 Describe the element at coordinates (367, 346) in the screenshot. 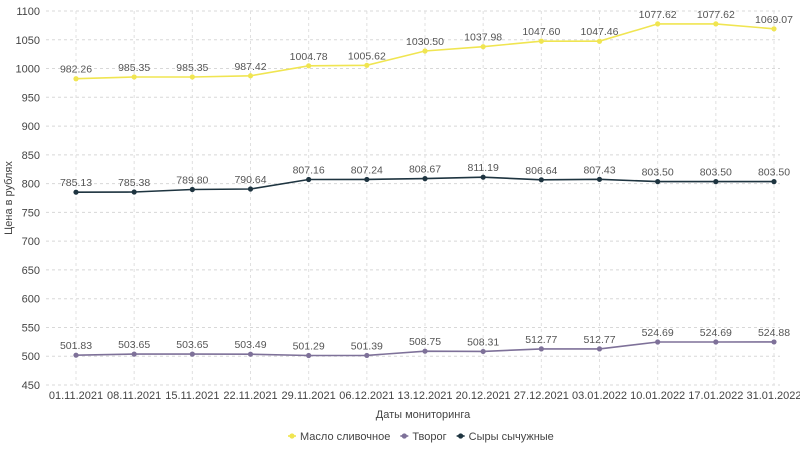

I see `data-label: 501.39` at that location.